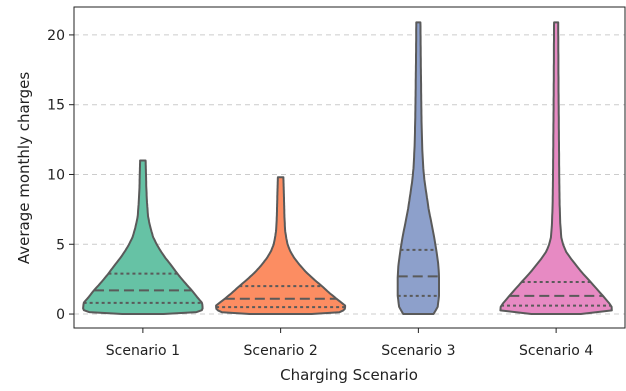 This screenshot has width=626, height=391. Describe the element at coordinates (56, 36) in the screenshot. I see `y-tick-label-20: 20` at that location.